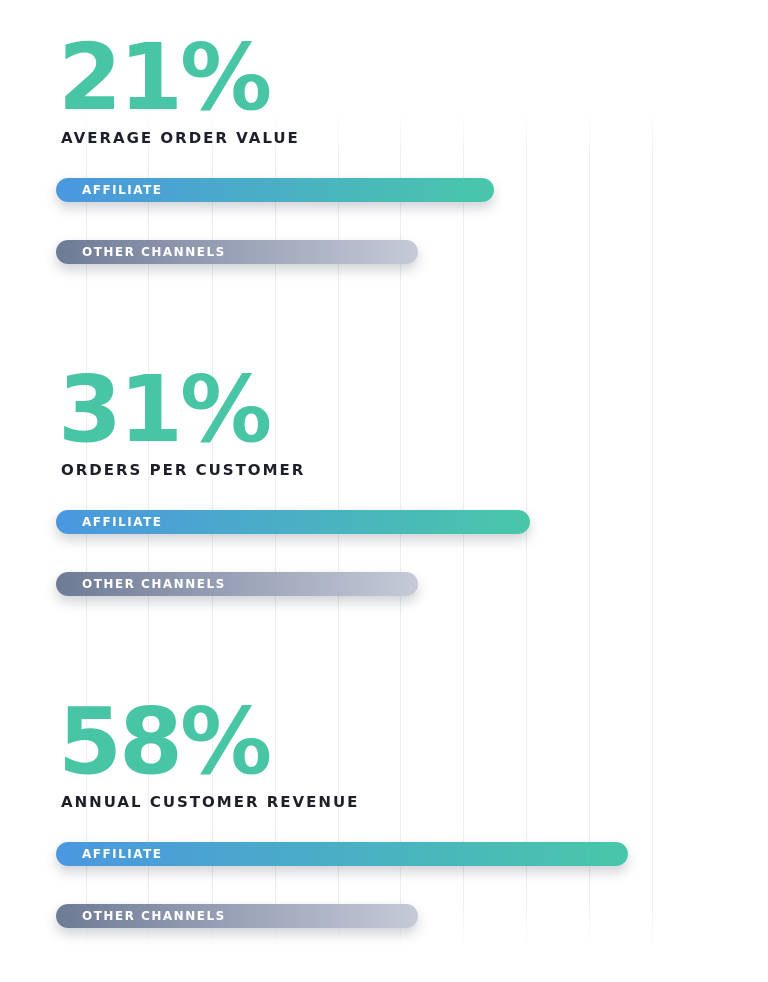 The image size is (768, 982). Describe the element at coordinates (210, 802) in the screenshot. I see `metric-title: ANNUAL CUSTOMER REVENUE` at that location.